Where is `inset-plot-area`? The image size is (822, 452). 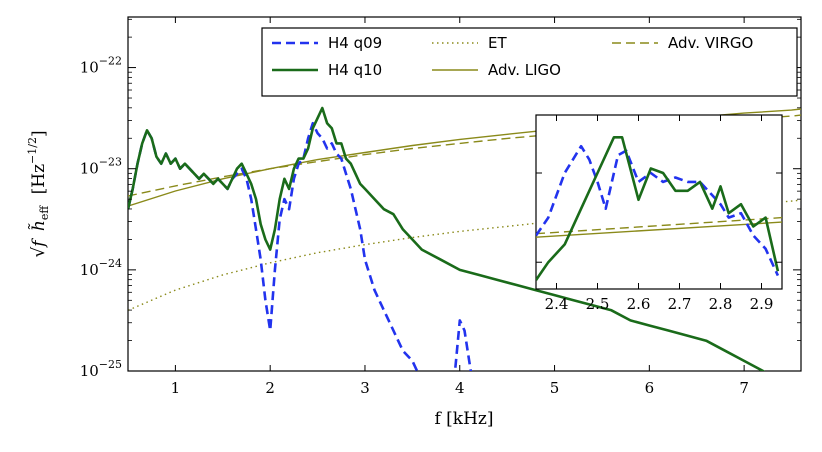 inset-plot-area is located at coordinates (659, 202).